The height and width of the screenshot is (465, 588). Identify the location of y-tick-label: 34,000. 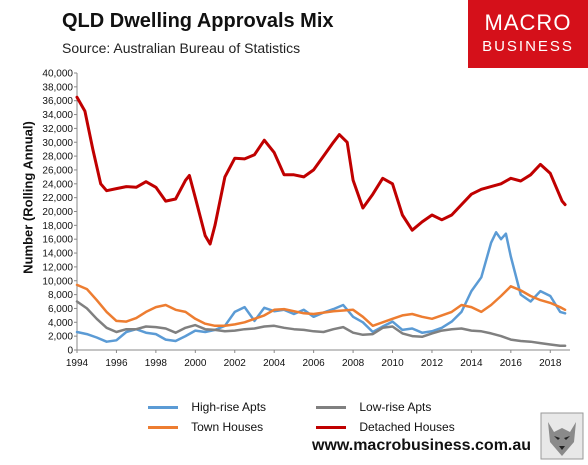
(57, 115).